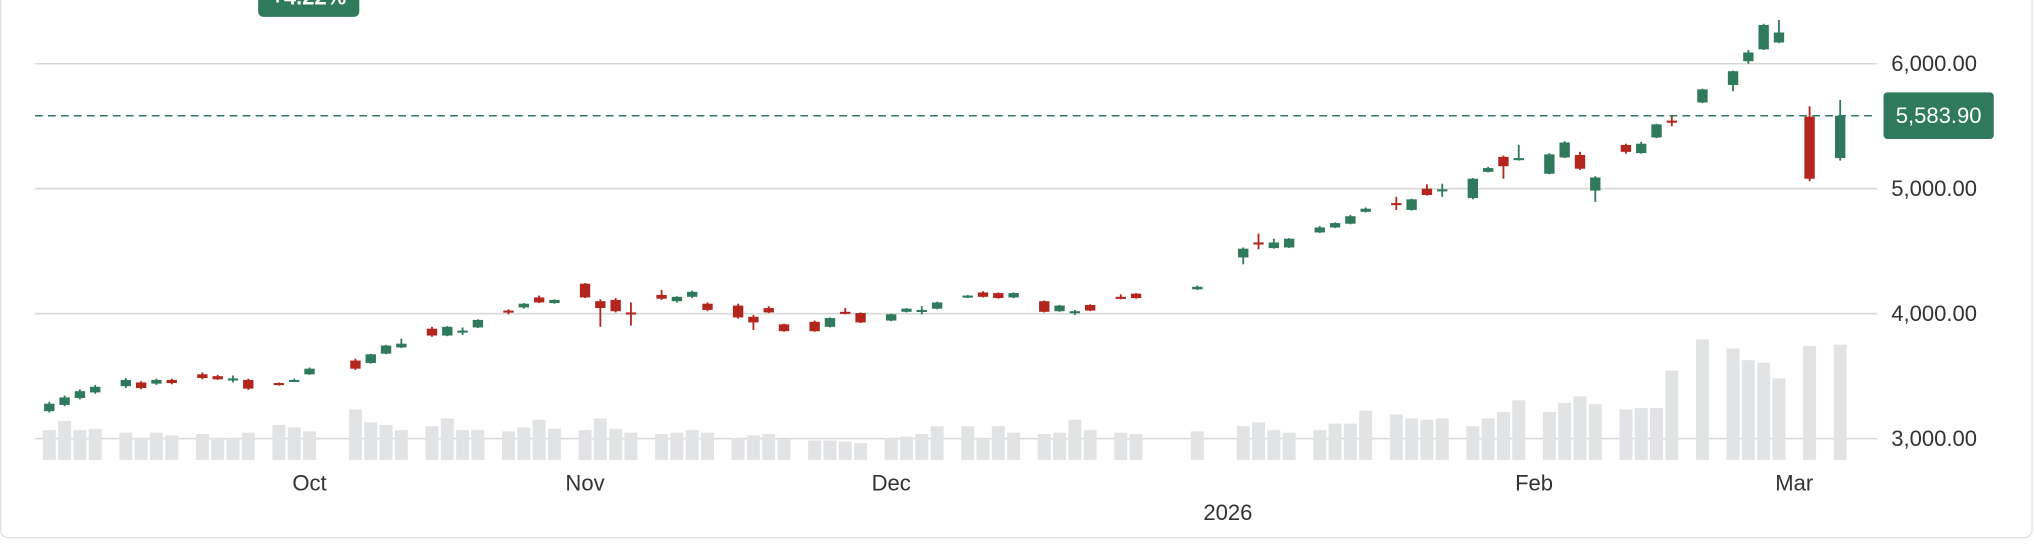 The image size is (2034, 548). Describe the element at coordinates (584, 482) in the screenshot. I see `x-tick-label: Nov` at that location.